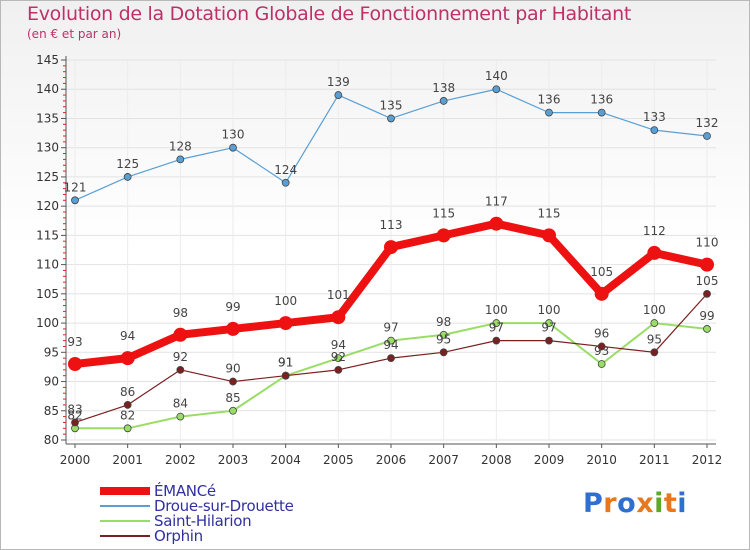  I want to click on y-tick-label: 115, so click(47, 235).